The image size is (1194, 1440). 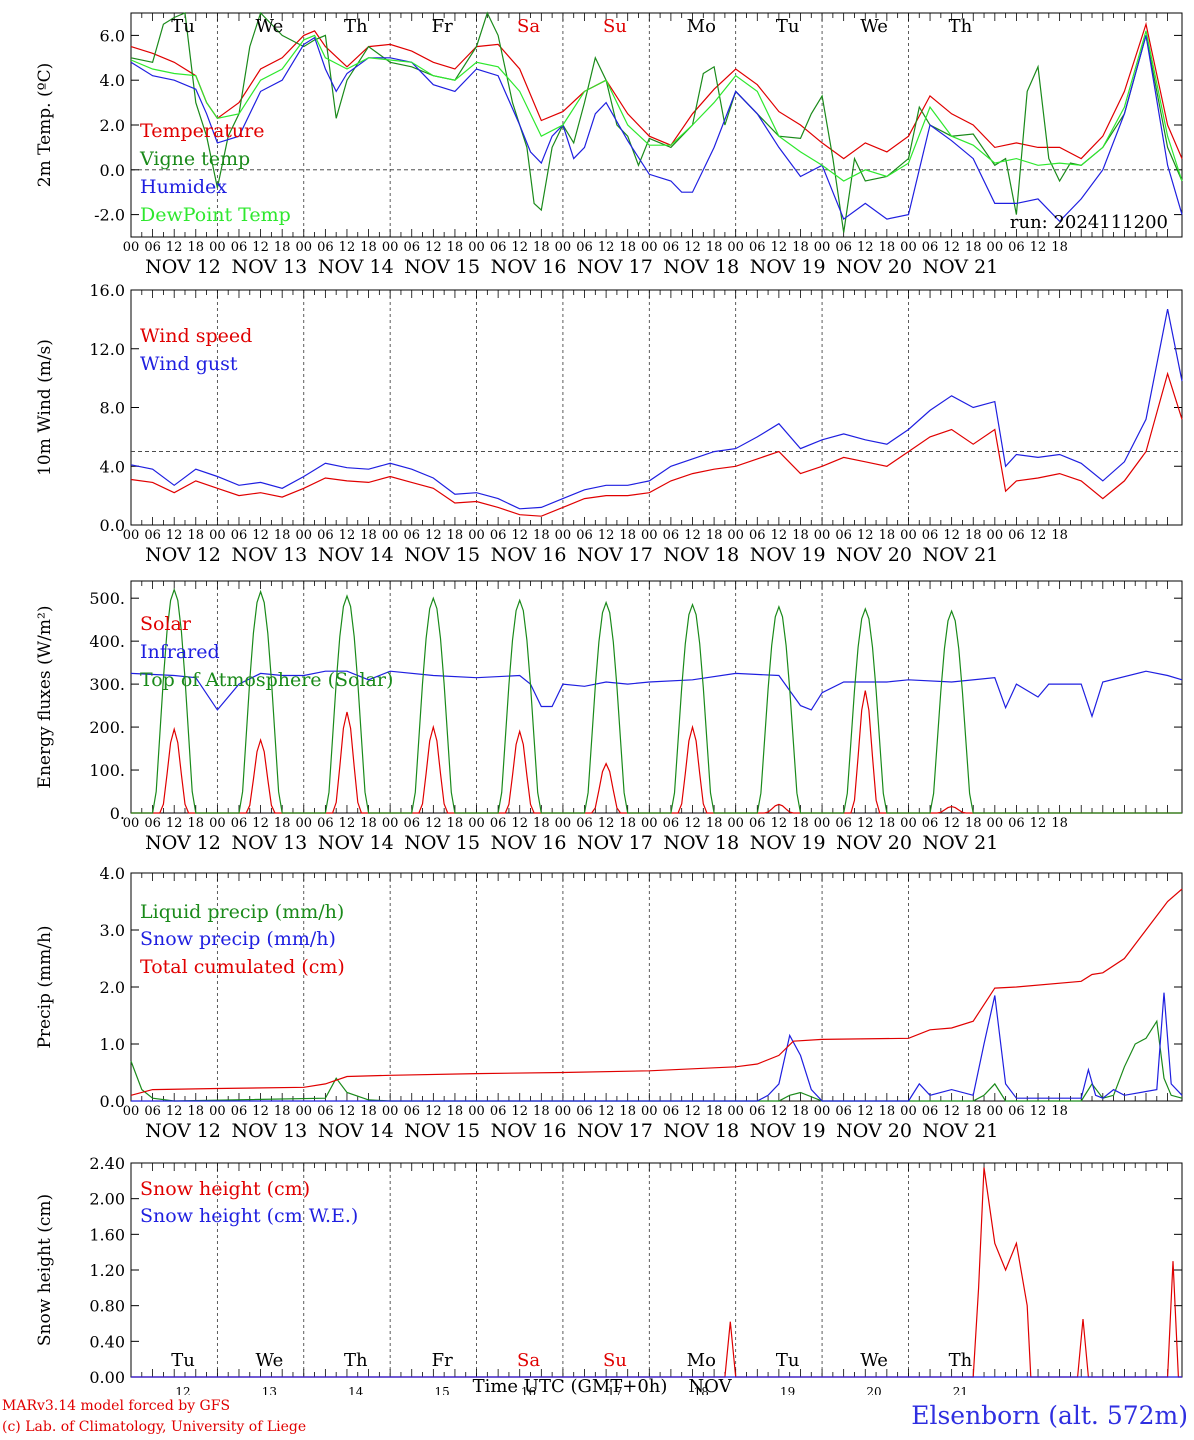 What do you see at coordinates (615, 843) in the screenshot?
I see `date-label: NOV 17` at bounding box center [615, 843].